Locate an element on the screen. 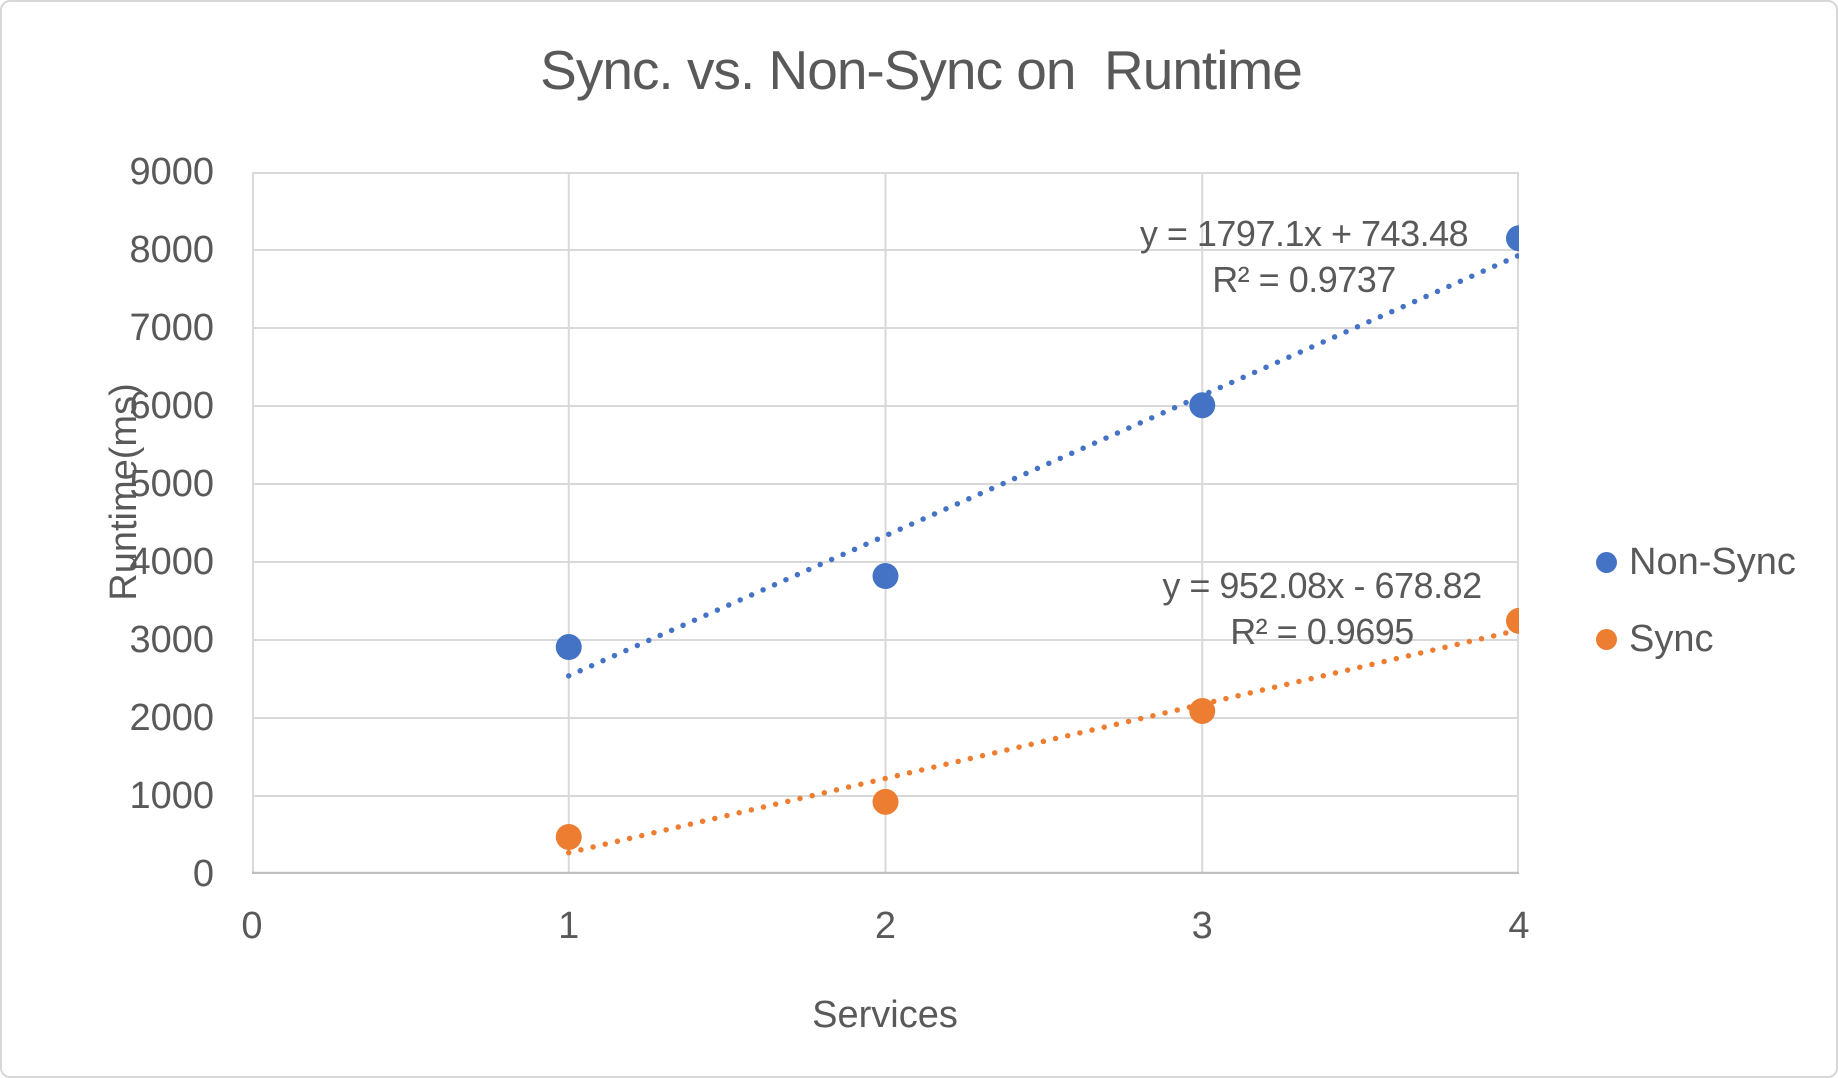  x-tick-label: 1 is located at coordinates (569, 926).